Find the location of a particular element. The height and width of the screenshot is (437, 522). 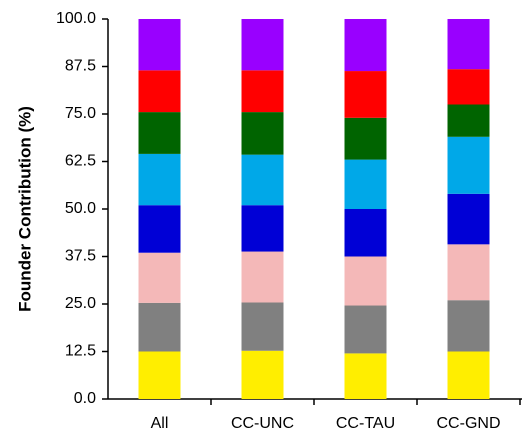

y-tick-label: 87.5 is located at coordinates (80, 66).